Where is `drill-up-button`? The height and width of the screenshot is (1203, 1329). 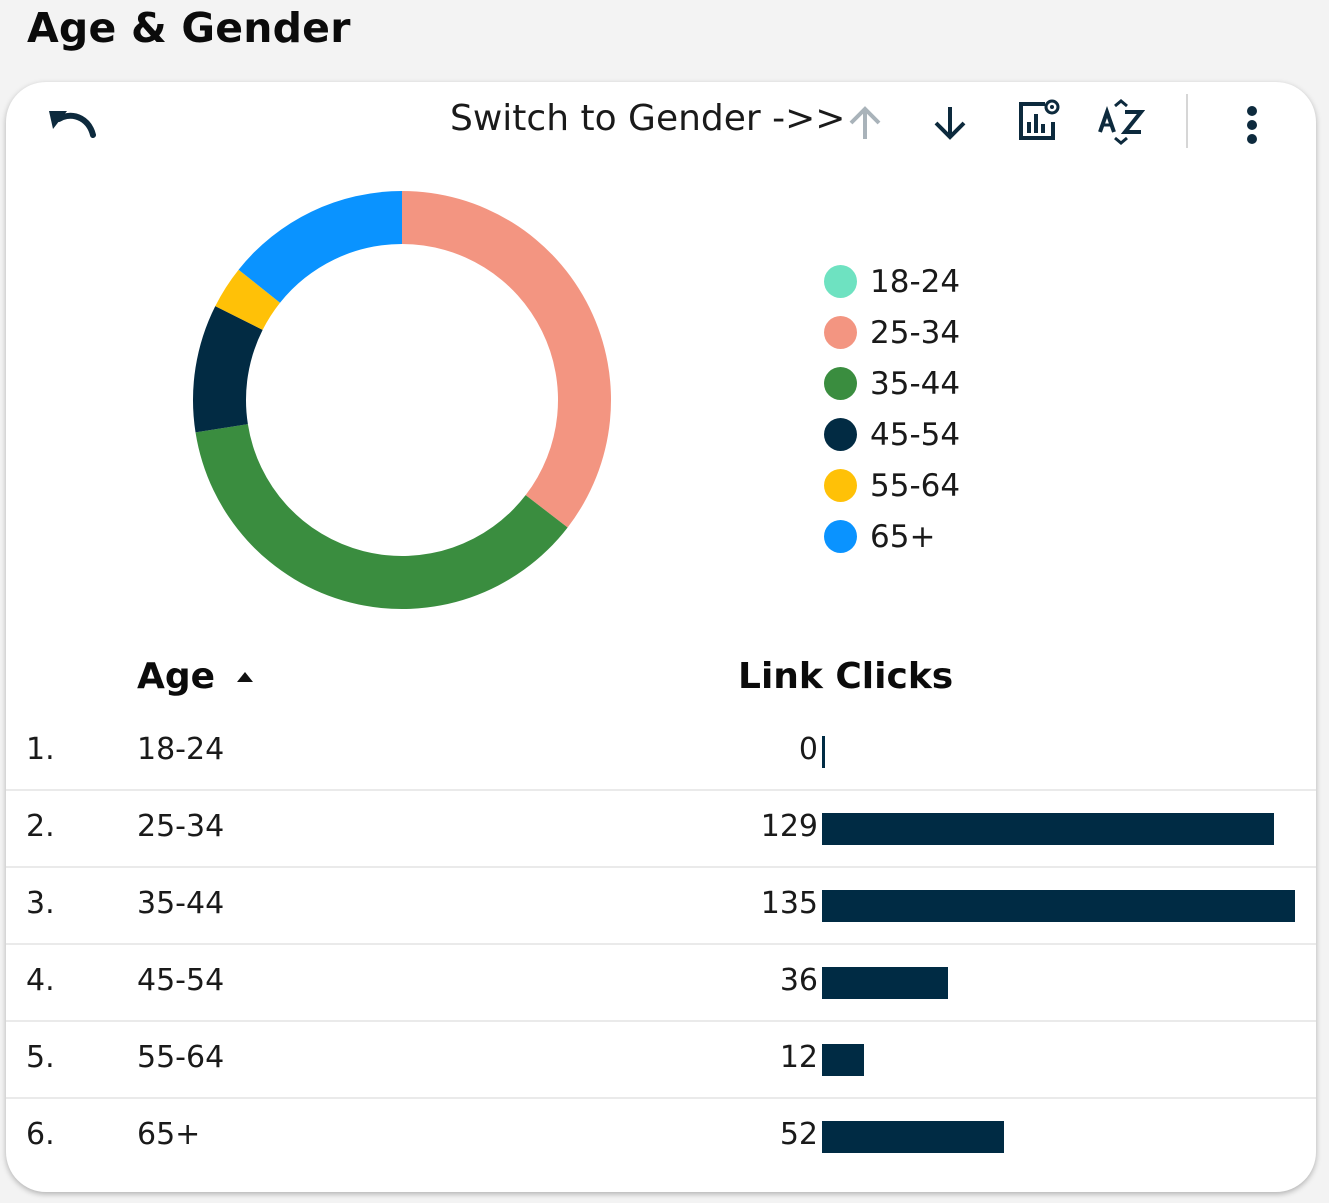
drill-up-button is located at coordinates (865, 123).